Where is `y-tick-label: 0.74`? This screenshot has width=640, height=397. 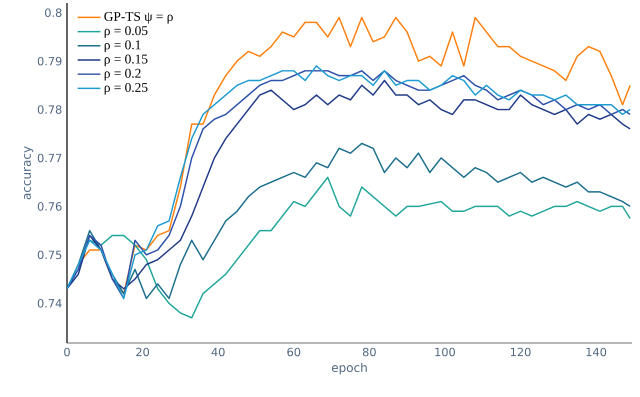
y-tick-label: 0.74 is located at coordinates (50, 303).